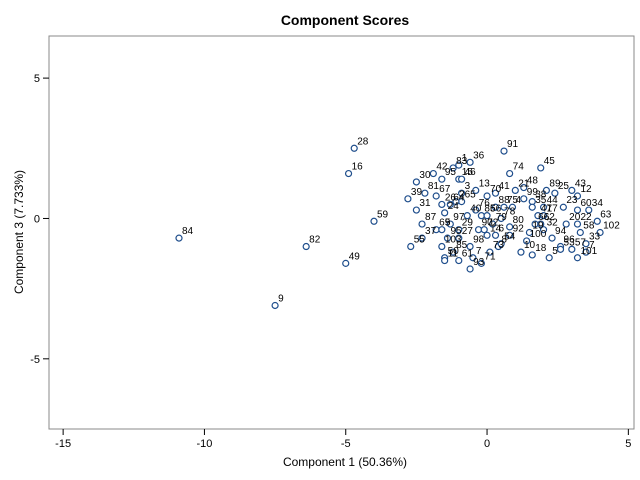 The width and height of the screenshot is (640, 480). What do you see at coordinates (204, 444) in the screenshot?
I see `x-tick-label: -10` at bounding box center [204, 444].